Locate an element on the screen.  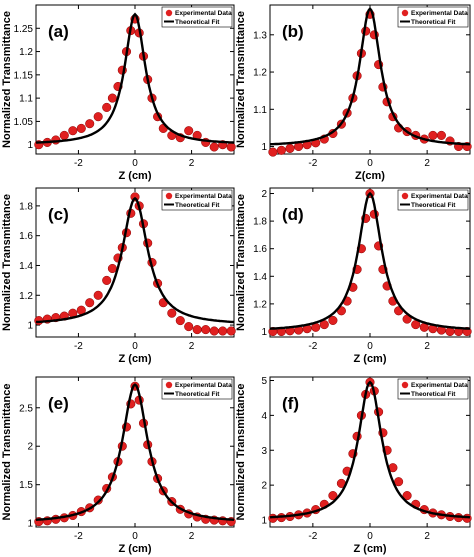
panel-label: (f) is located at coordinates (290, 403).